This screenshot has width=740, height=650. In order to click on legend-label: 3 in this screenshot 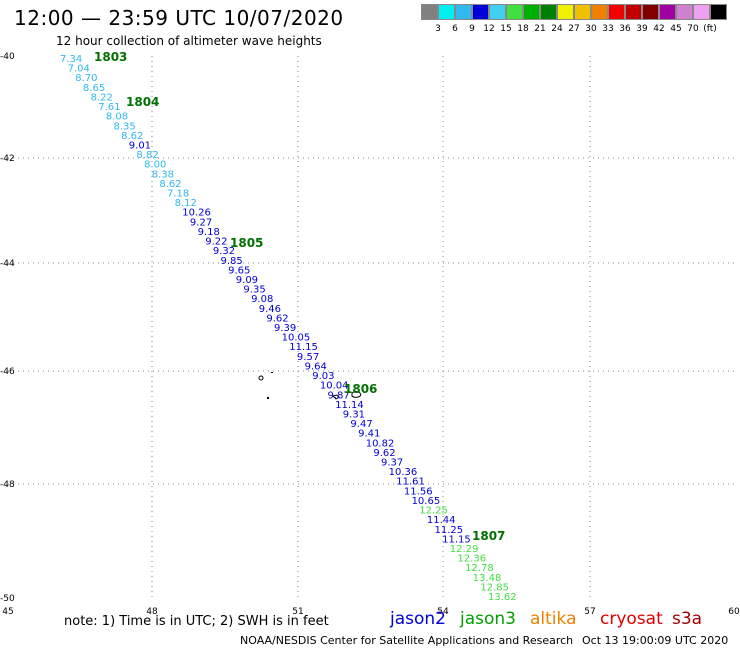, I will do `click(438, 29)`.